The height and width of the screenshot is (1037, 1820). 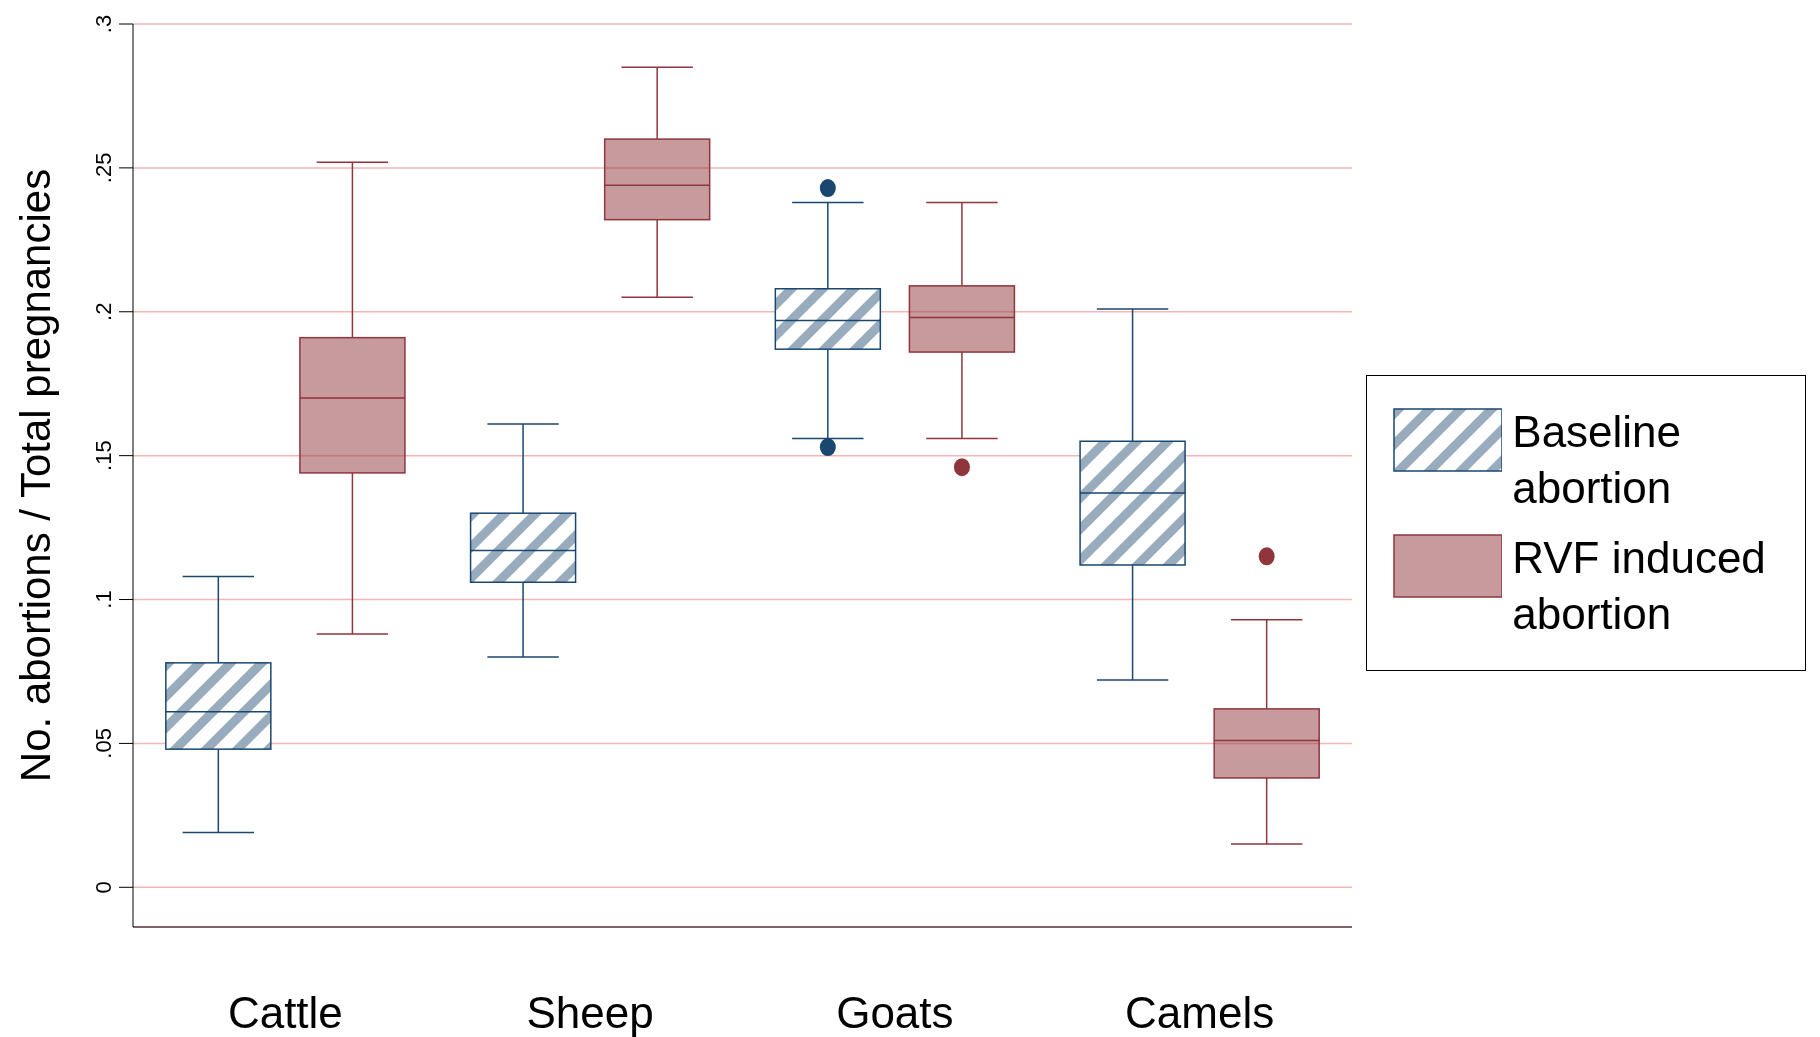 I want to click on y-tick-label: .25, so click(x=103, y=168).